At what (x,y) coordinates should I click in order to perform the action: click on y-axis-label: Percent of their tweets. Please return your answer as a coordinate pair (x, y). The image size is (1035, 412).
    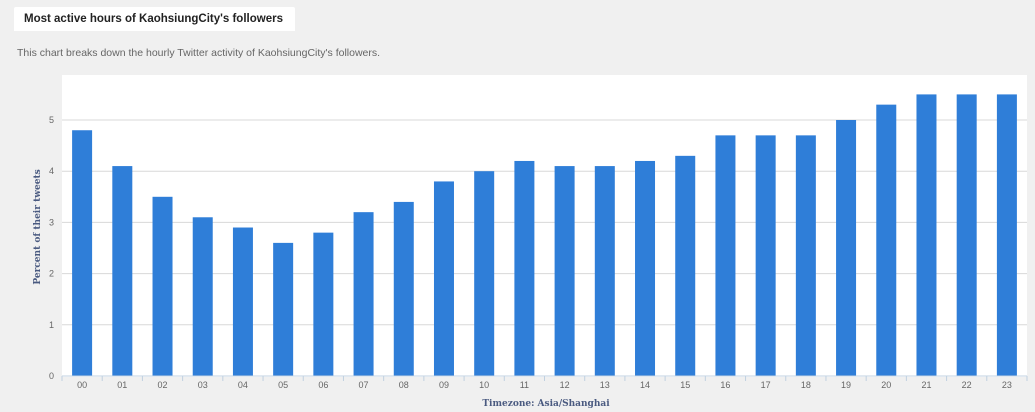
    Looking at the image, I should click on (38, 226).